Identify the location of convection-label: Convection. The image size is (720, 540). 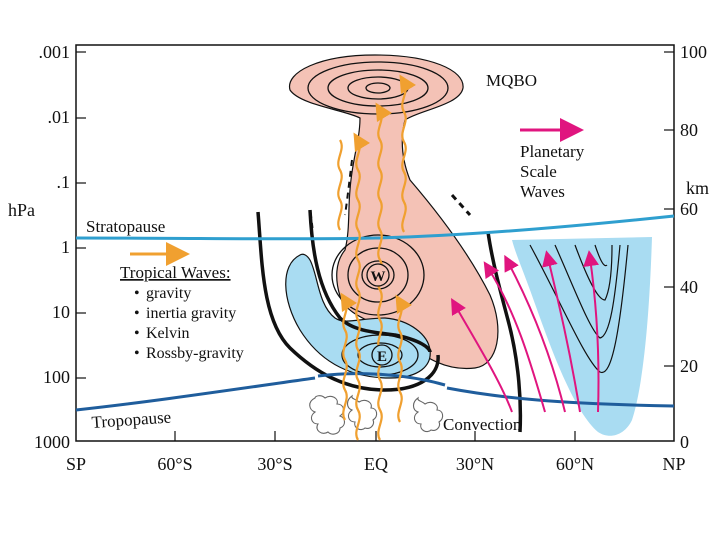
(482, 424).